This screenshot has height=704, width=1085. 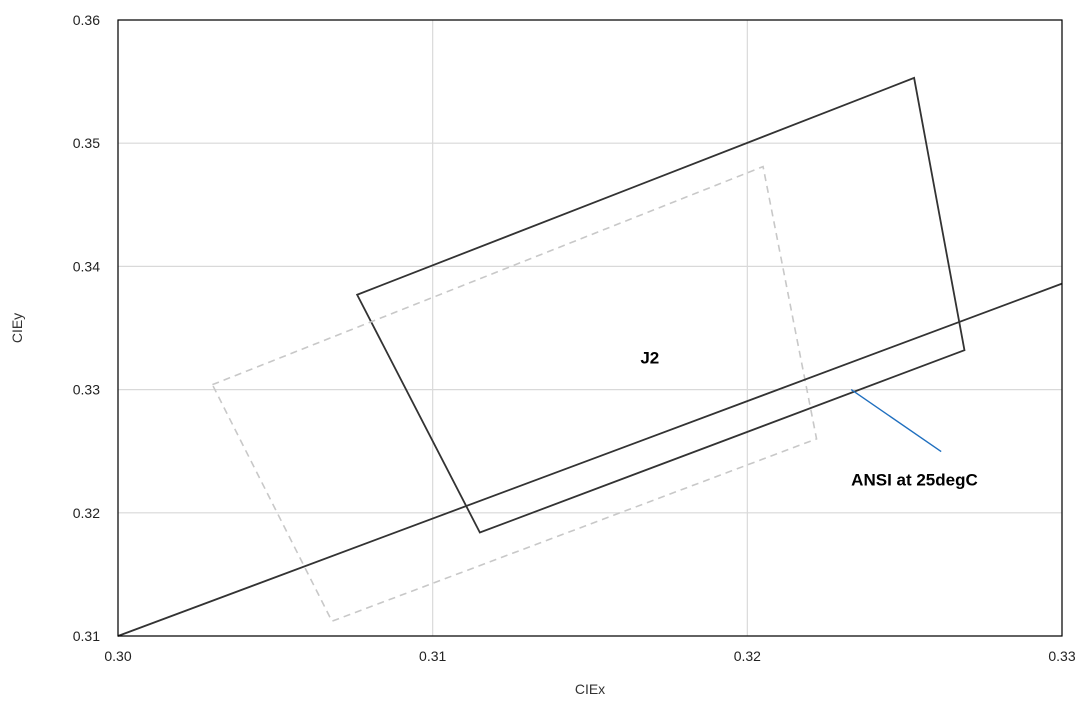 I want to click on x-tick-label: 0.33, so click(x=1061, y=656).